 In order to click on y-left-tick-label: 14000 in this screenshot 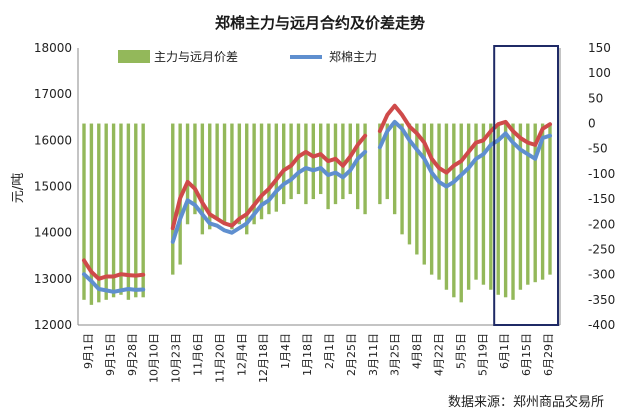, I will do `click(53, 233)`.